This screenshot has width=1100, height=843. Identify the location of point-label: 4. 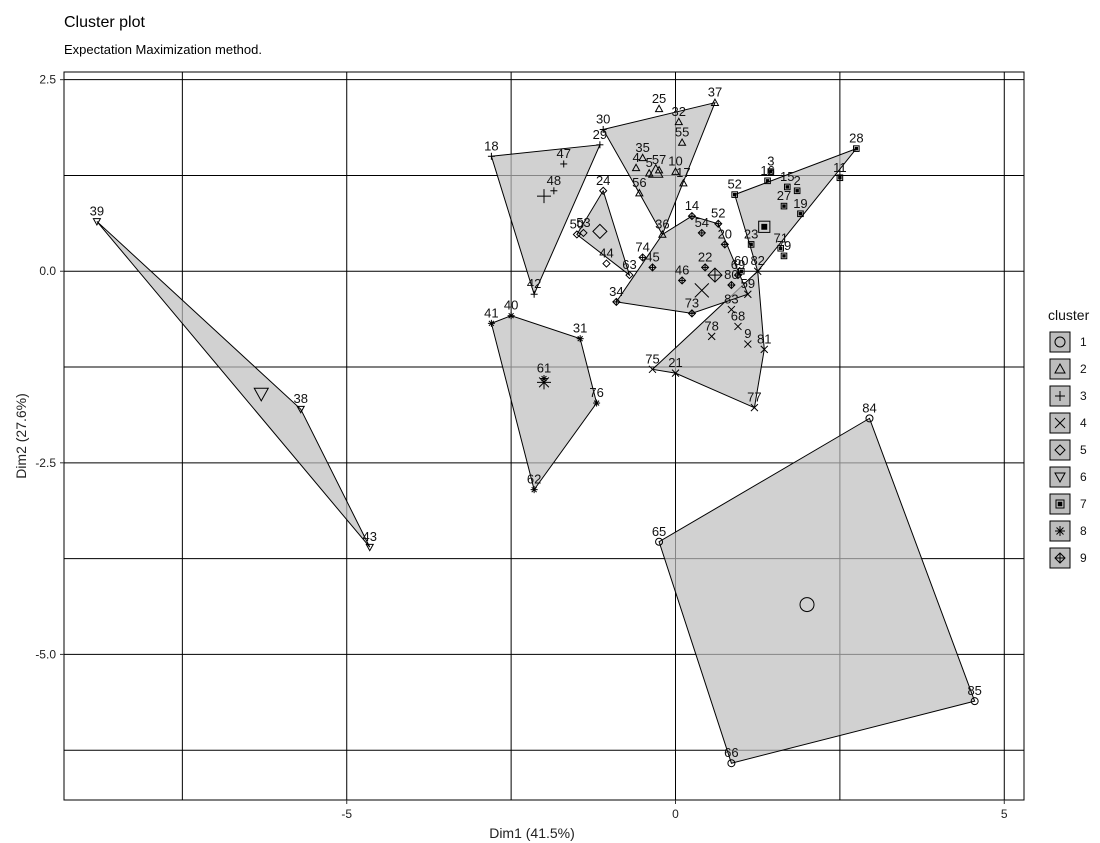
(635, 157).